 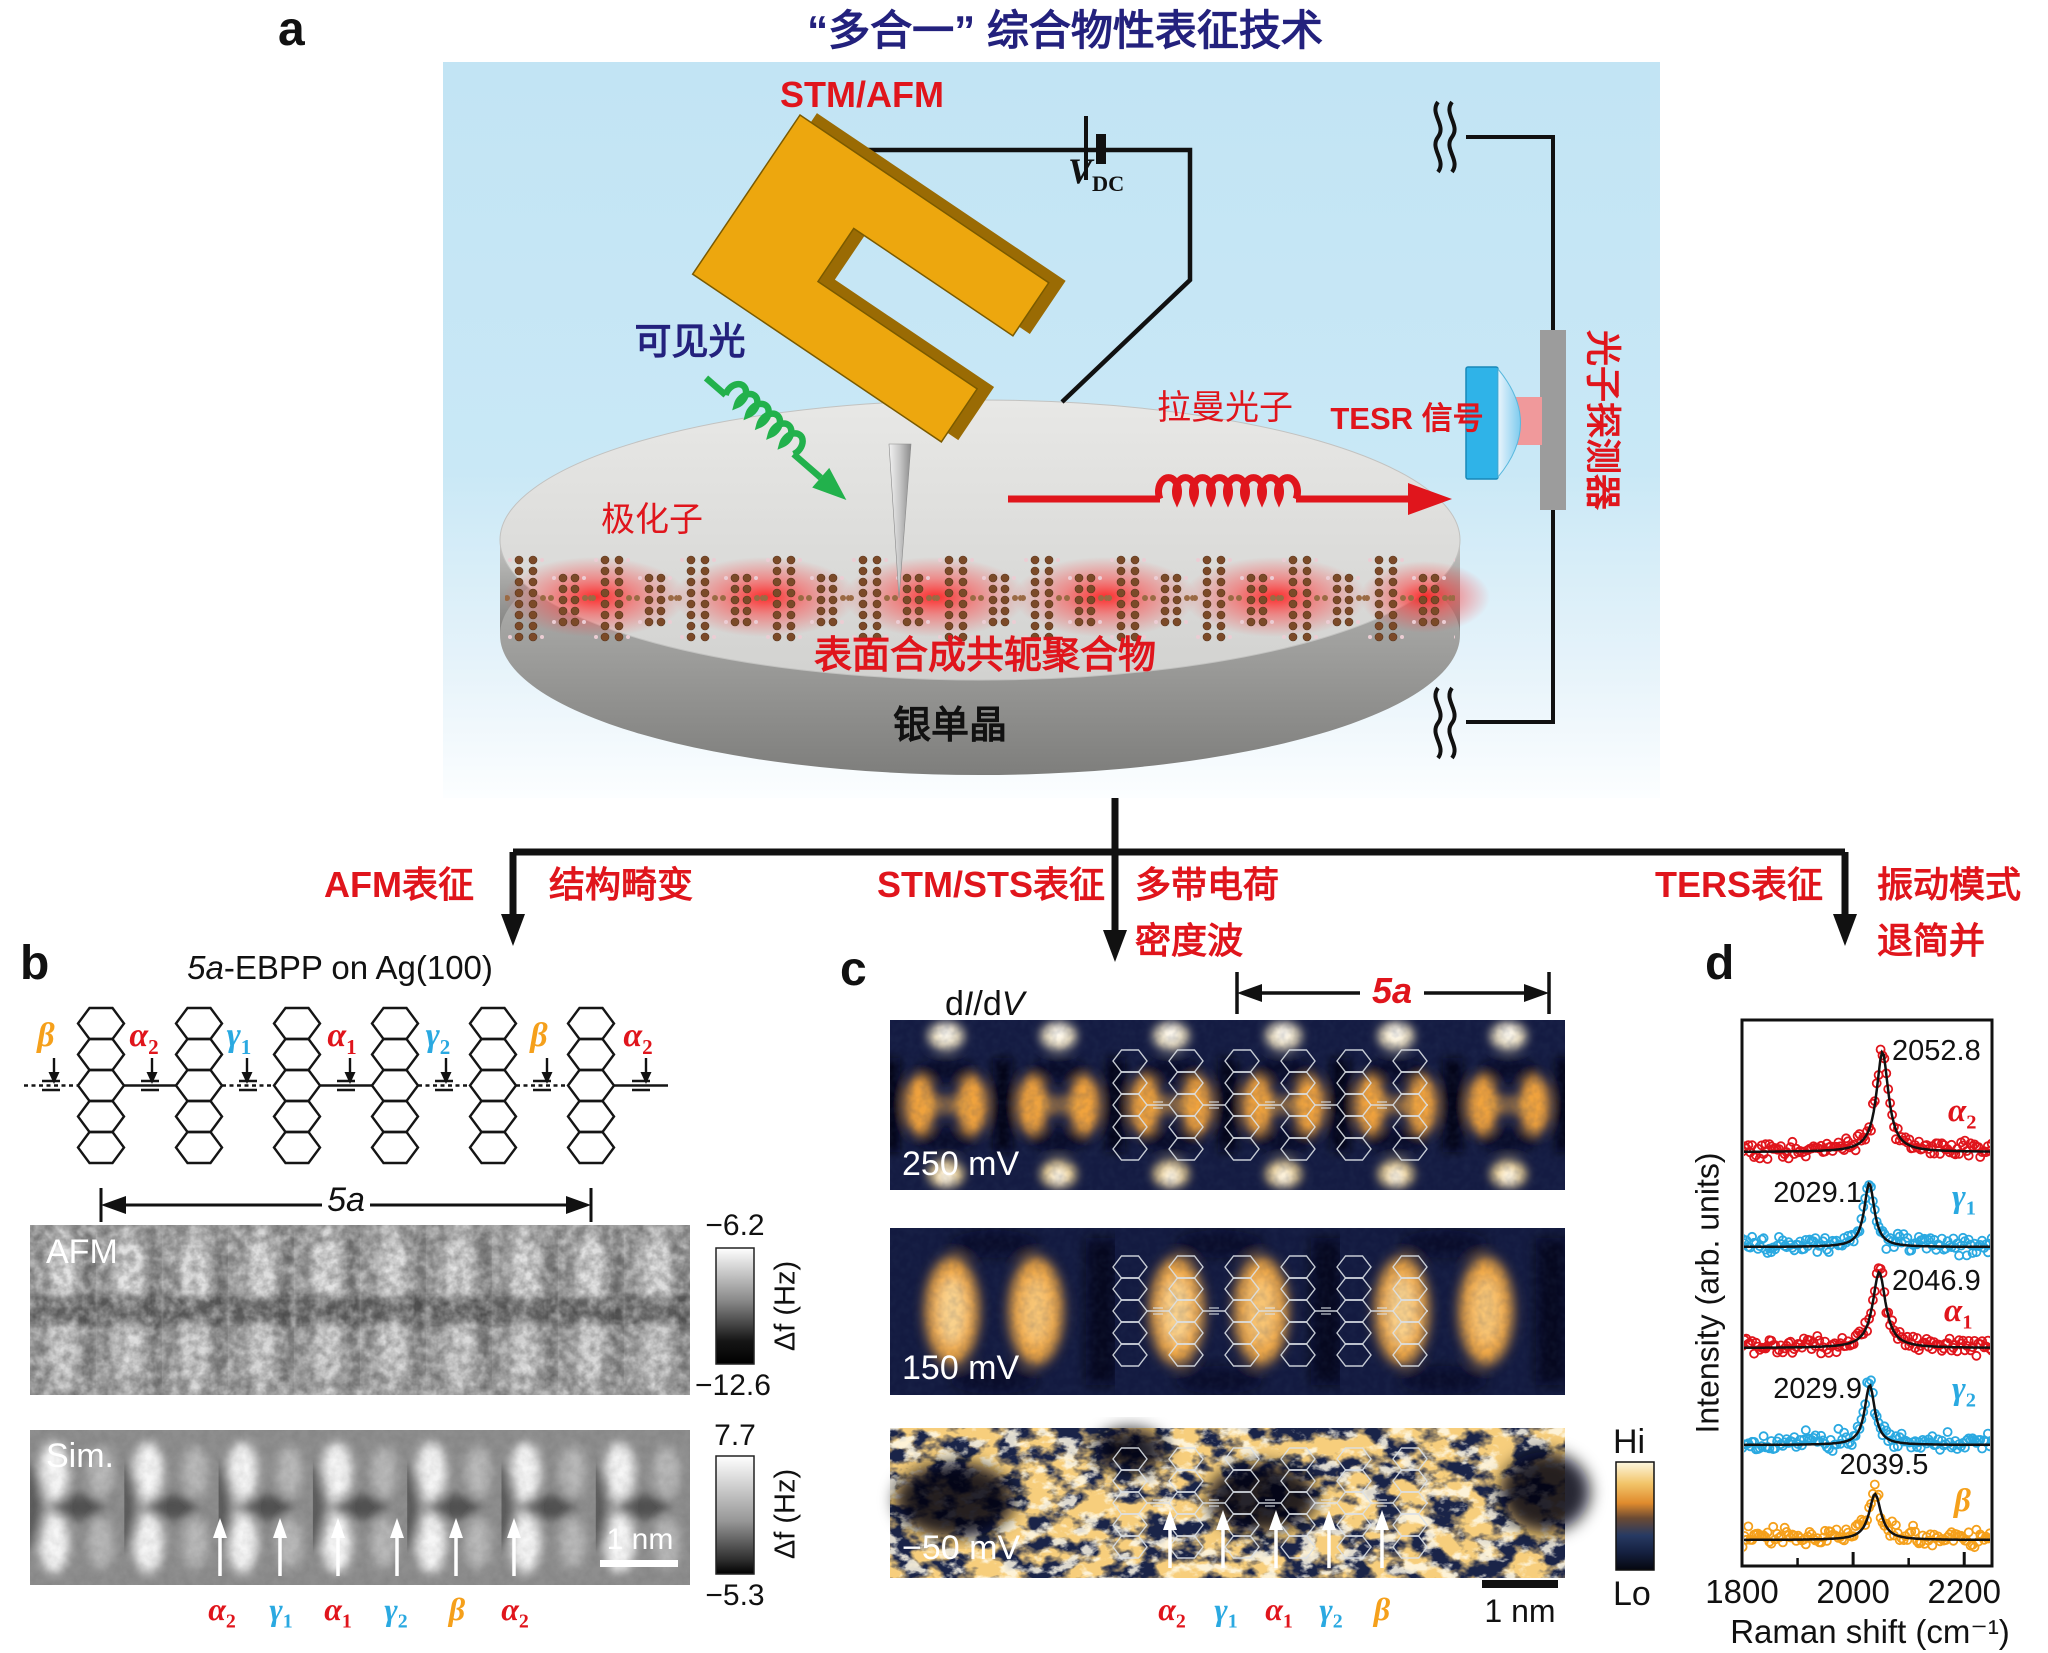 I want to click on raman-beam, so click(x=1230, y=494).